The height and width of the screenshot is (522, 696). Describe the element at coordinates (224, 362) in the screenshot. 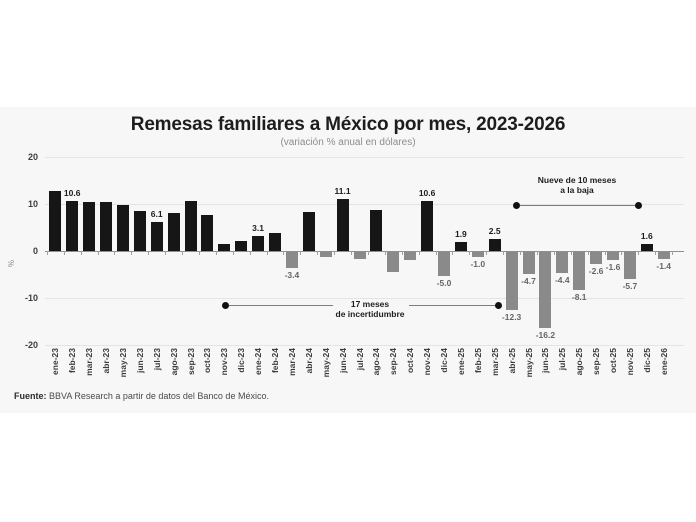

I see `x-tick-label-nov-23: nov-23` at that location.